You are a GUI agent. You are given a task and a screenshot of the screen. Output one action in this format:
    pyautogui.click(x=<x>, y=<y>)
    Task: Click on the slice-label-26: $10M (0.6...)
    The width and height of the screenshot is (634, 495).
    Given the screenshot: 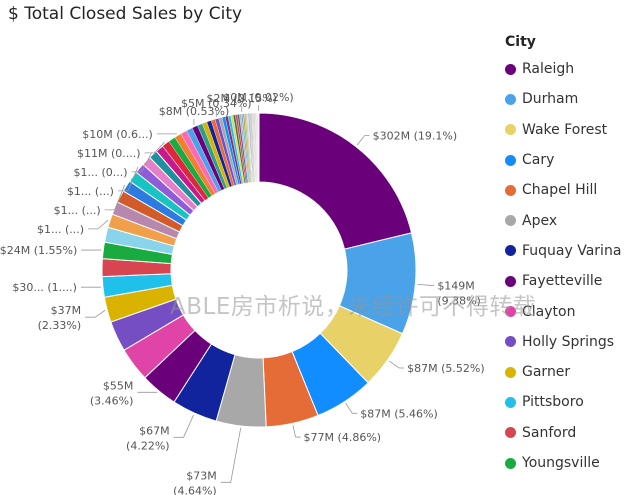 What is the action you would take?
    pyautogui.click(x=117, y=134)
    